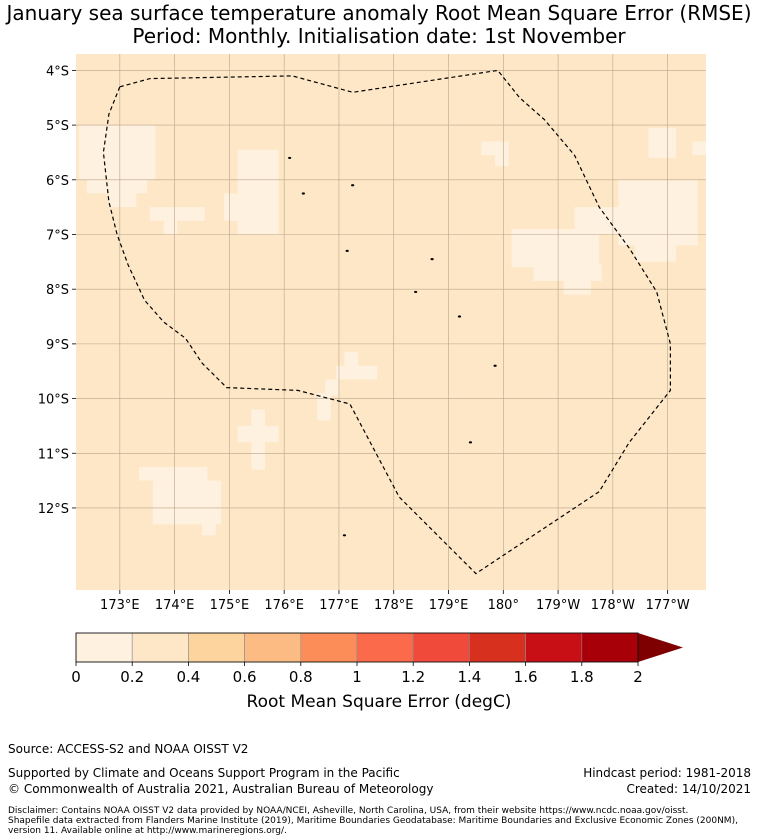 This screenshot has width=758, height=839. Describe the element at coordinates (284, 605) in the screenshot. I see `x-tick-label: 176°E` at that location.